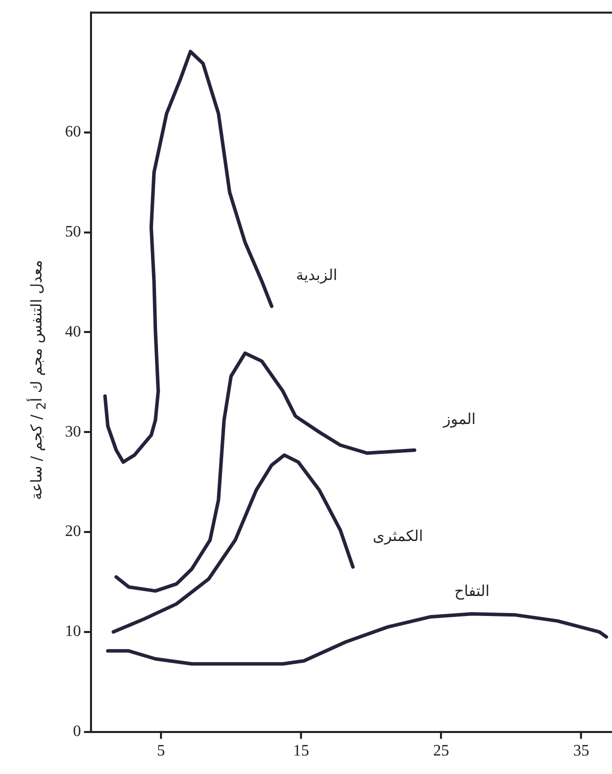 Image resolution: width=612 pixels, height=774 pixels. What do you see at coordinates (161, 751) in the screenshot?
I see `x-tick-label: 5` at bounding box center [161, 751].